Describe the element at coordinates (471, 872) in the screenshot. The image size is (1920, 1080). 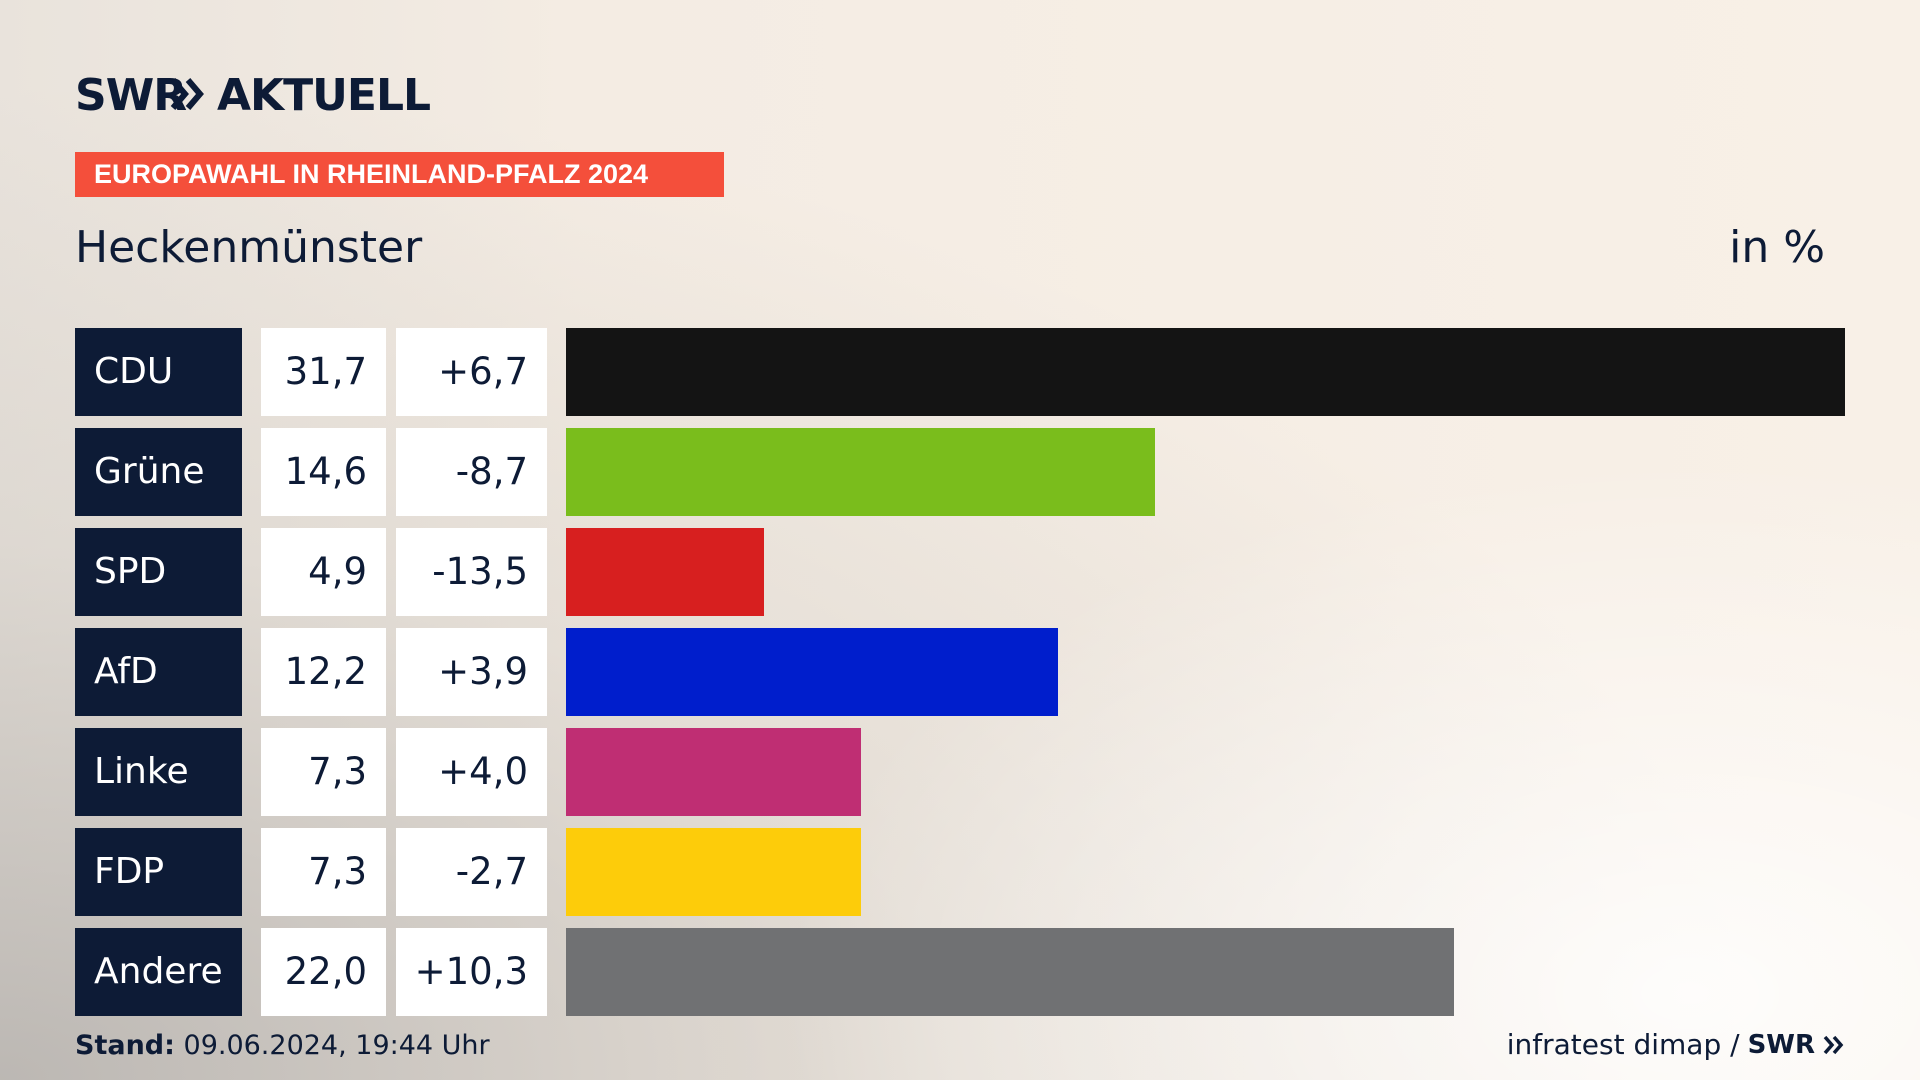
I see `change-label: -2,7` at that location.